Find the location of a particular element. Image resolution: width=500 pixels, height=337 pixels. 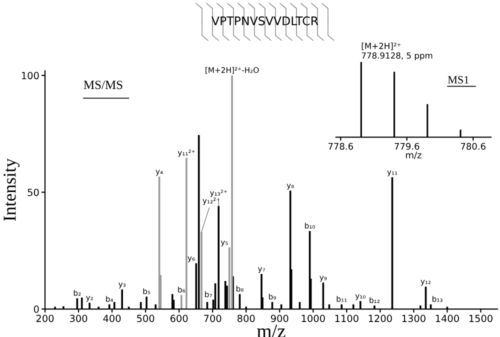

x-tick-label: 400 is located at coordinates (112, 318).